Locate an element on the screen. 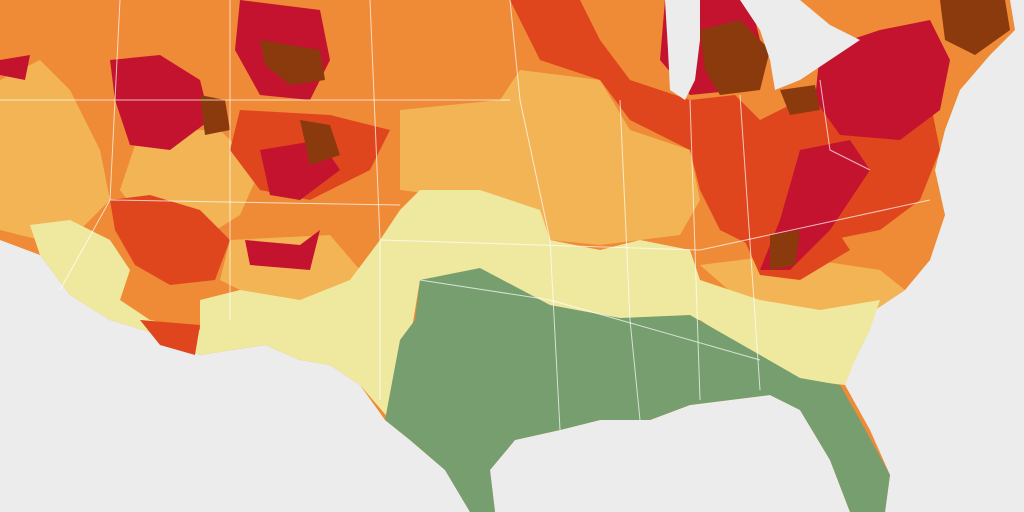 Image resolution: width=1024 pixels, height=512 pixels. lake-michigan is located at coordinates (682, 50).